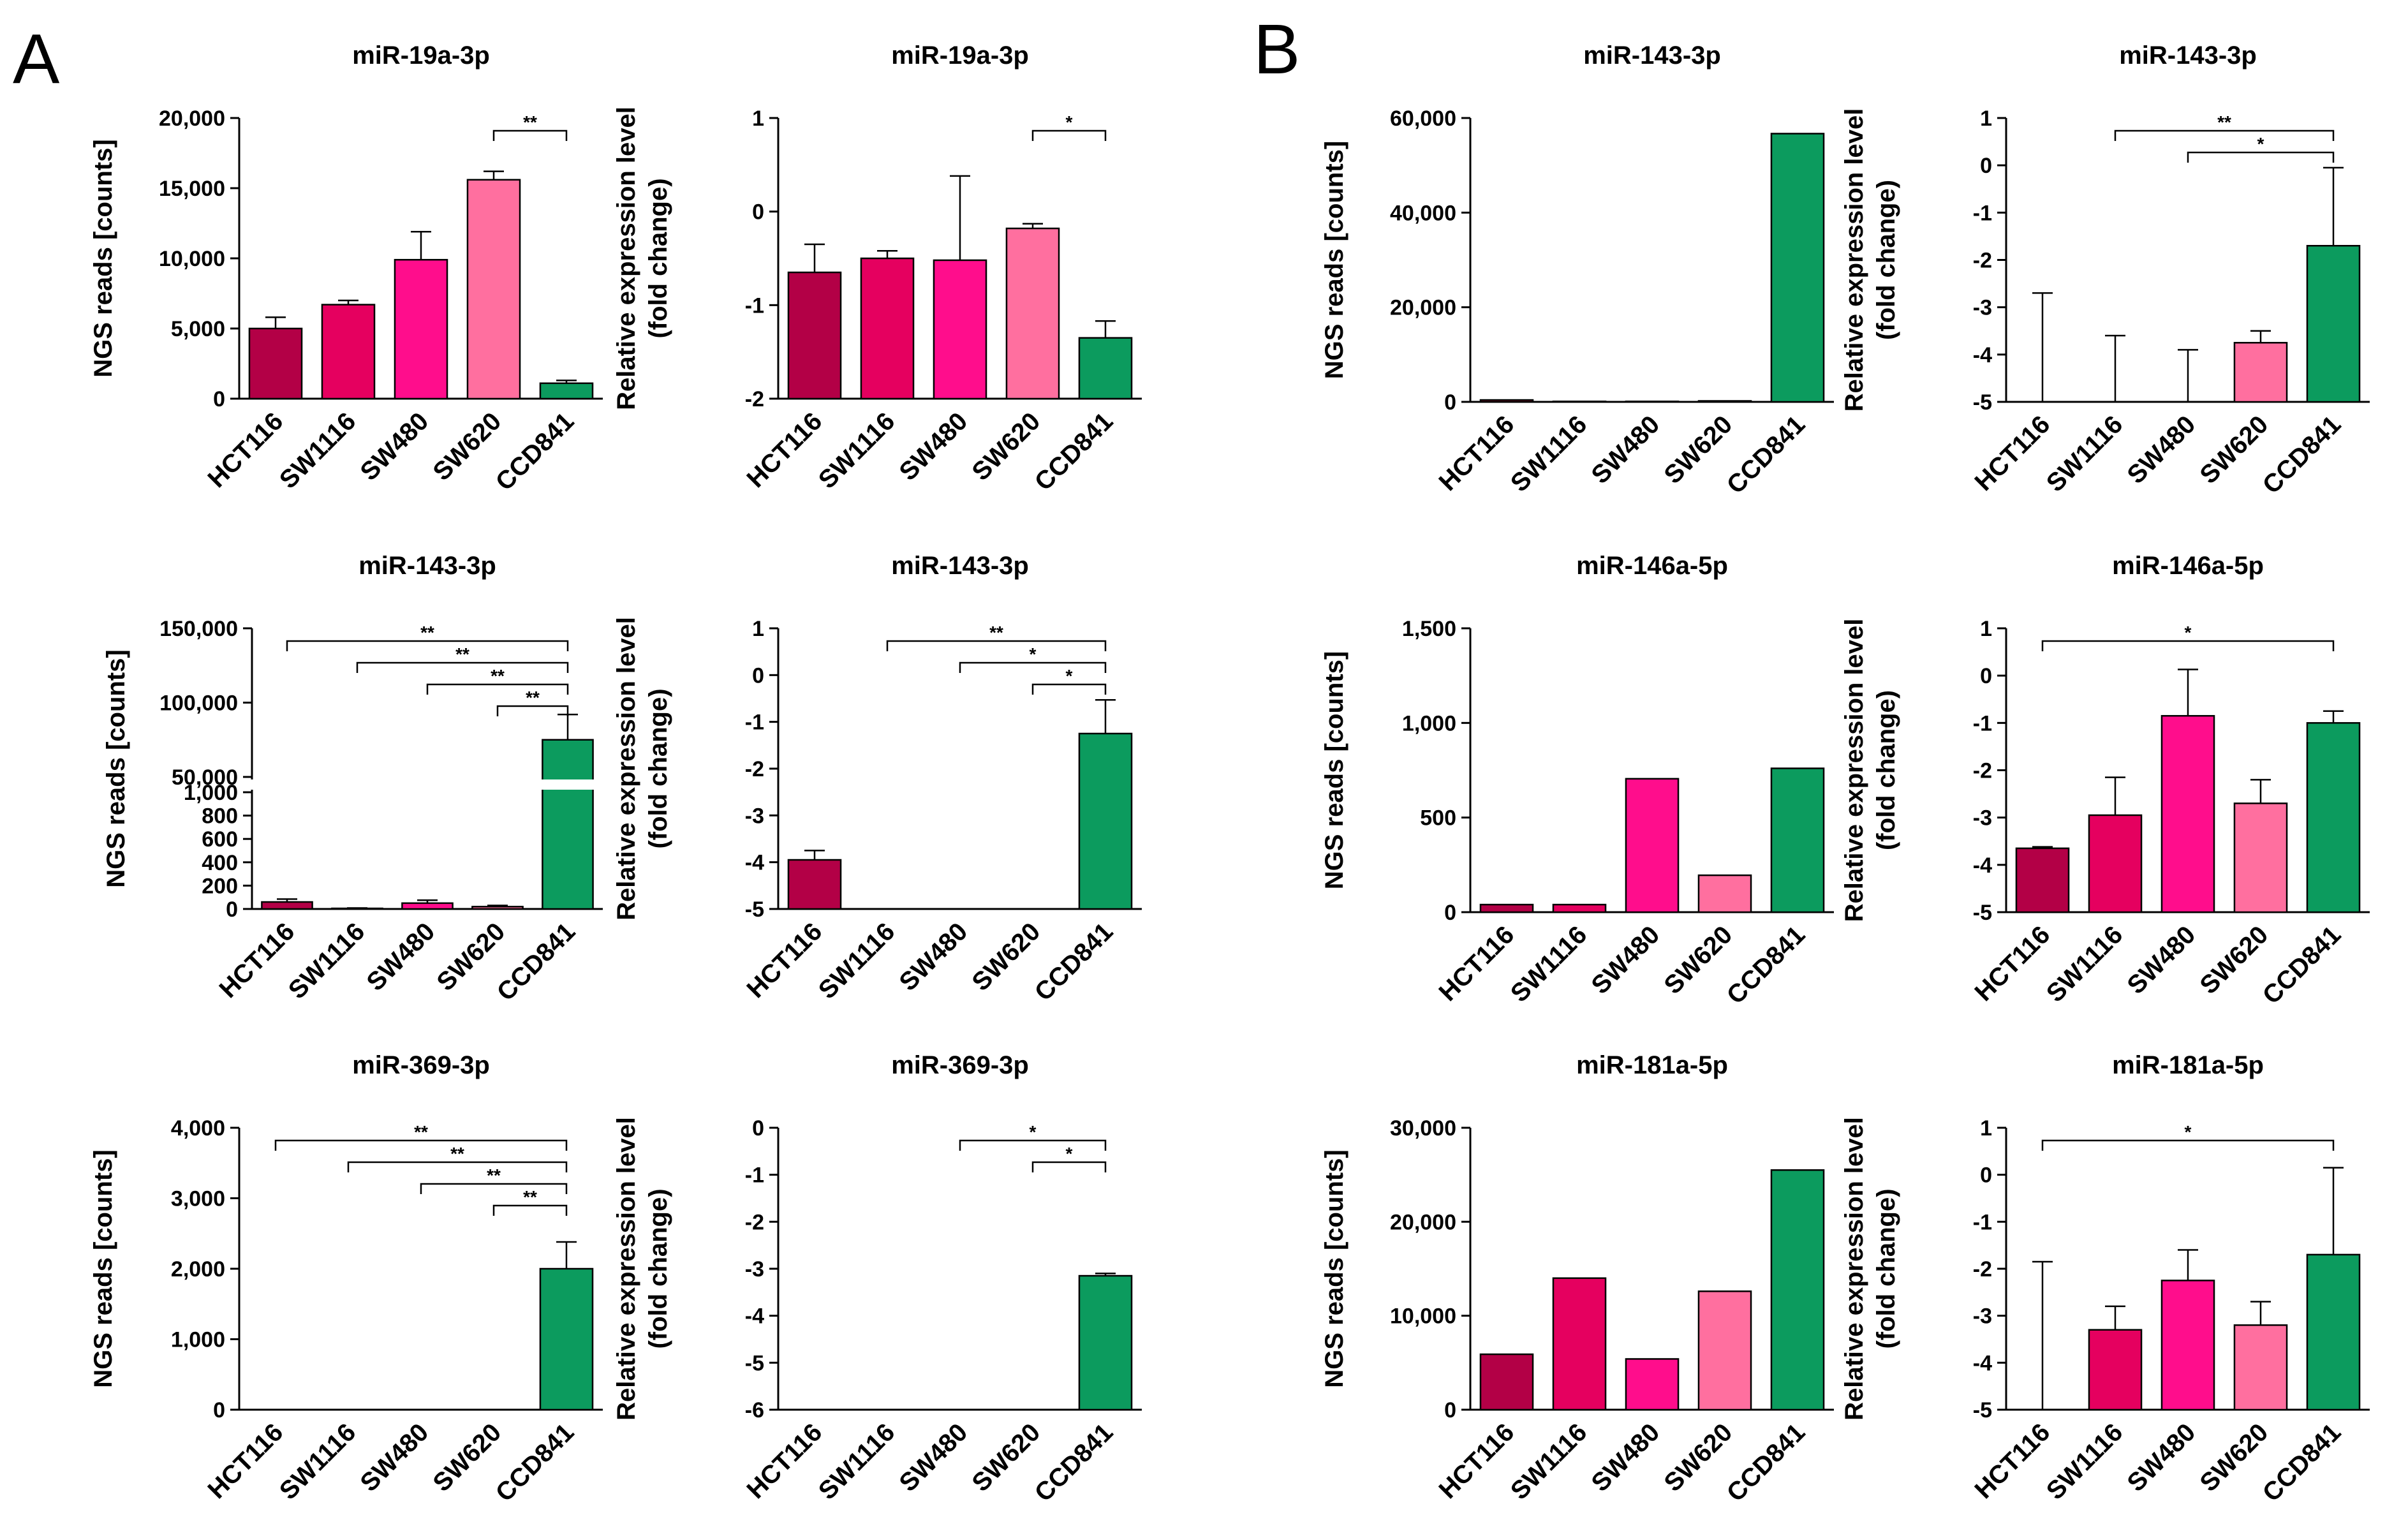 This screenshot has height=1536, width=2408. I want to click on chart-title: miR-19a-3p, so click(960, 55).